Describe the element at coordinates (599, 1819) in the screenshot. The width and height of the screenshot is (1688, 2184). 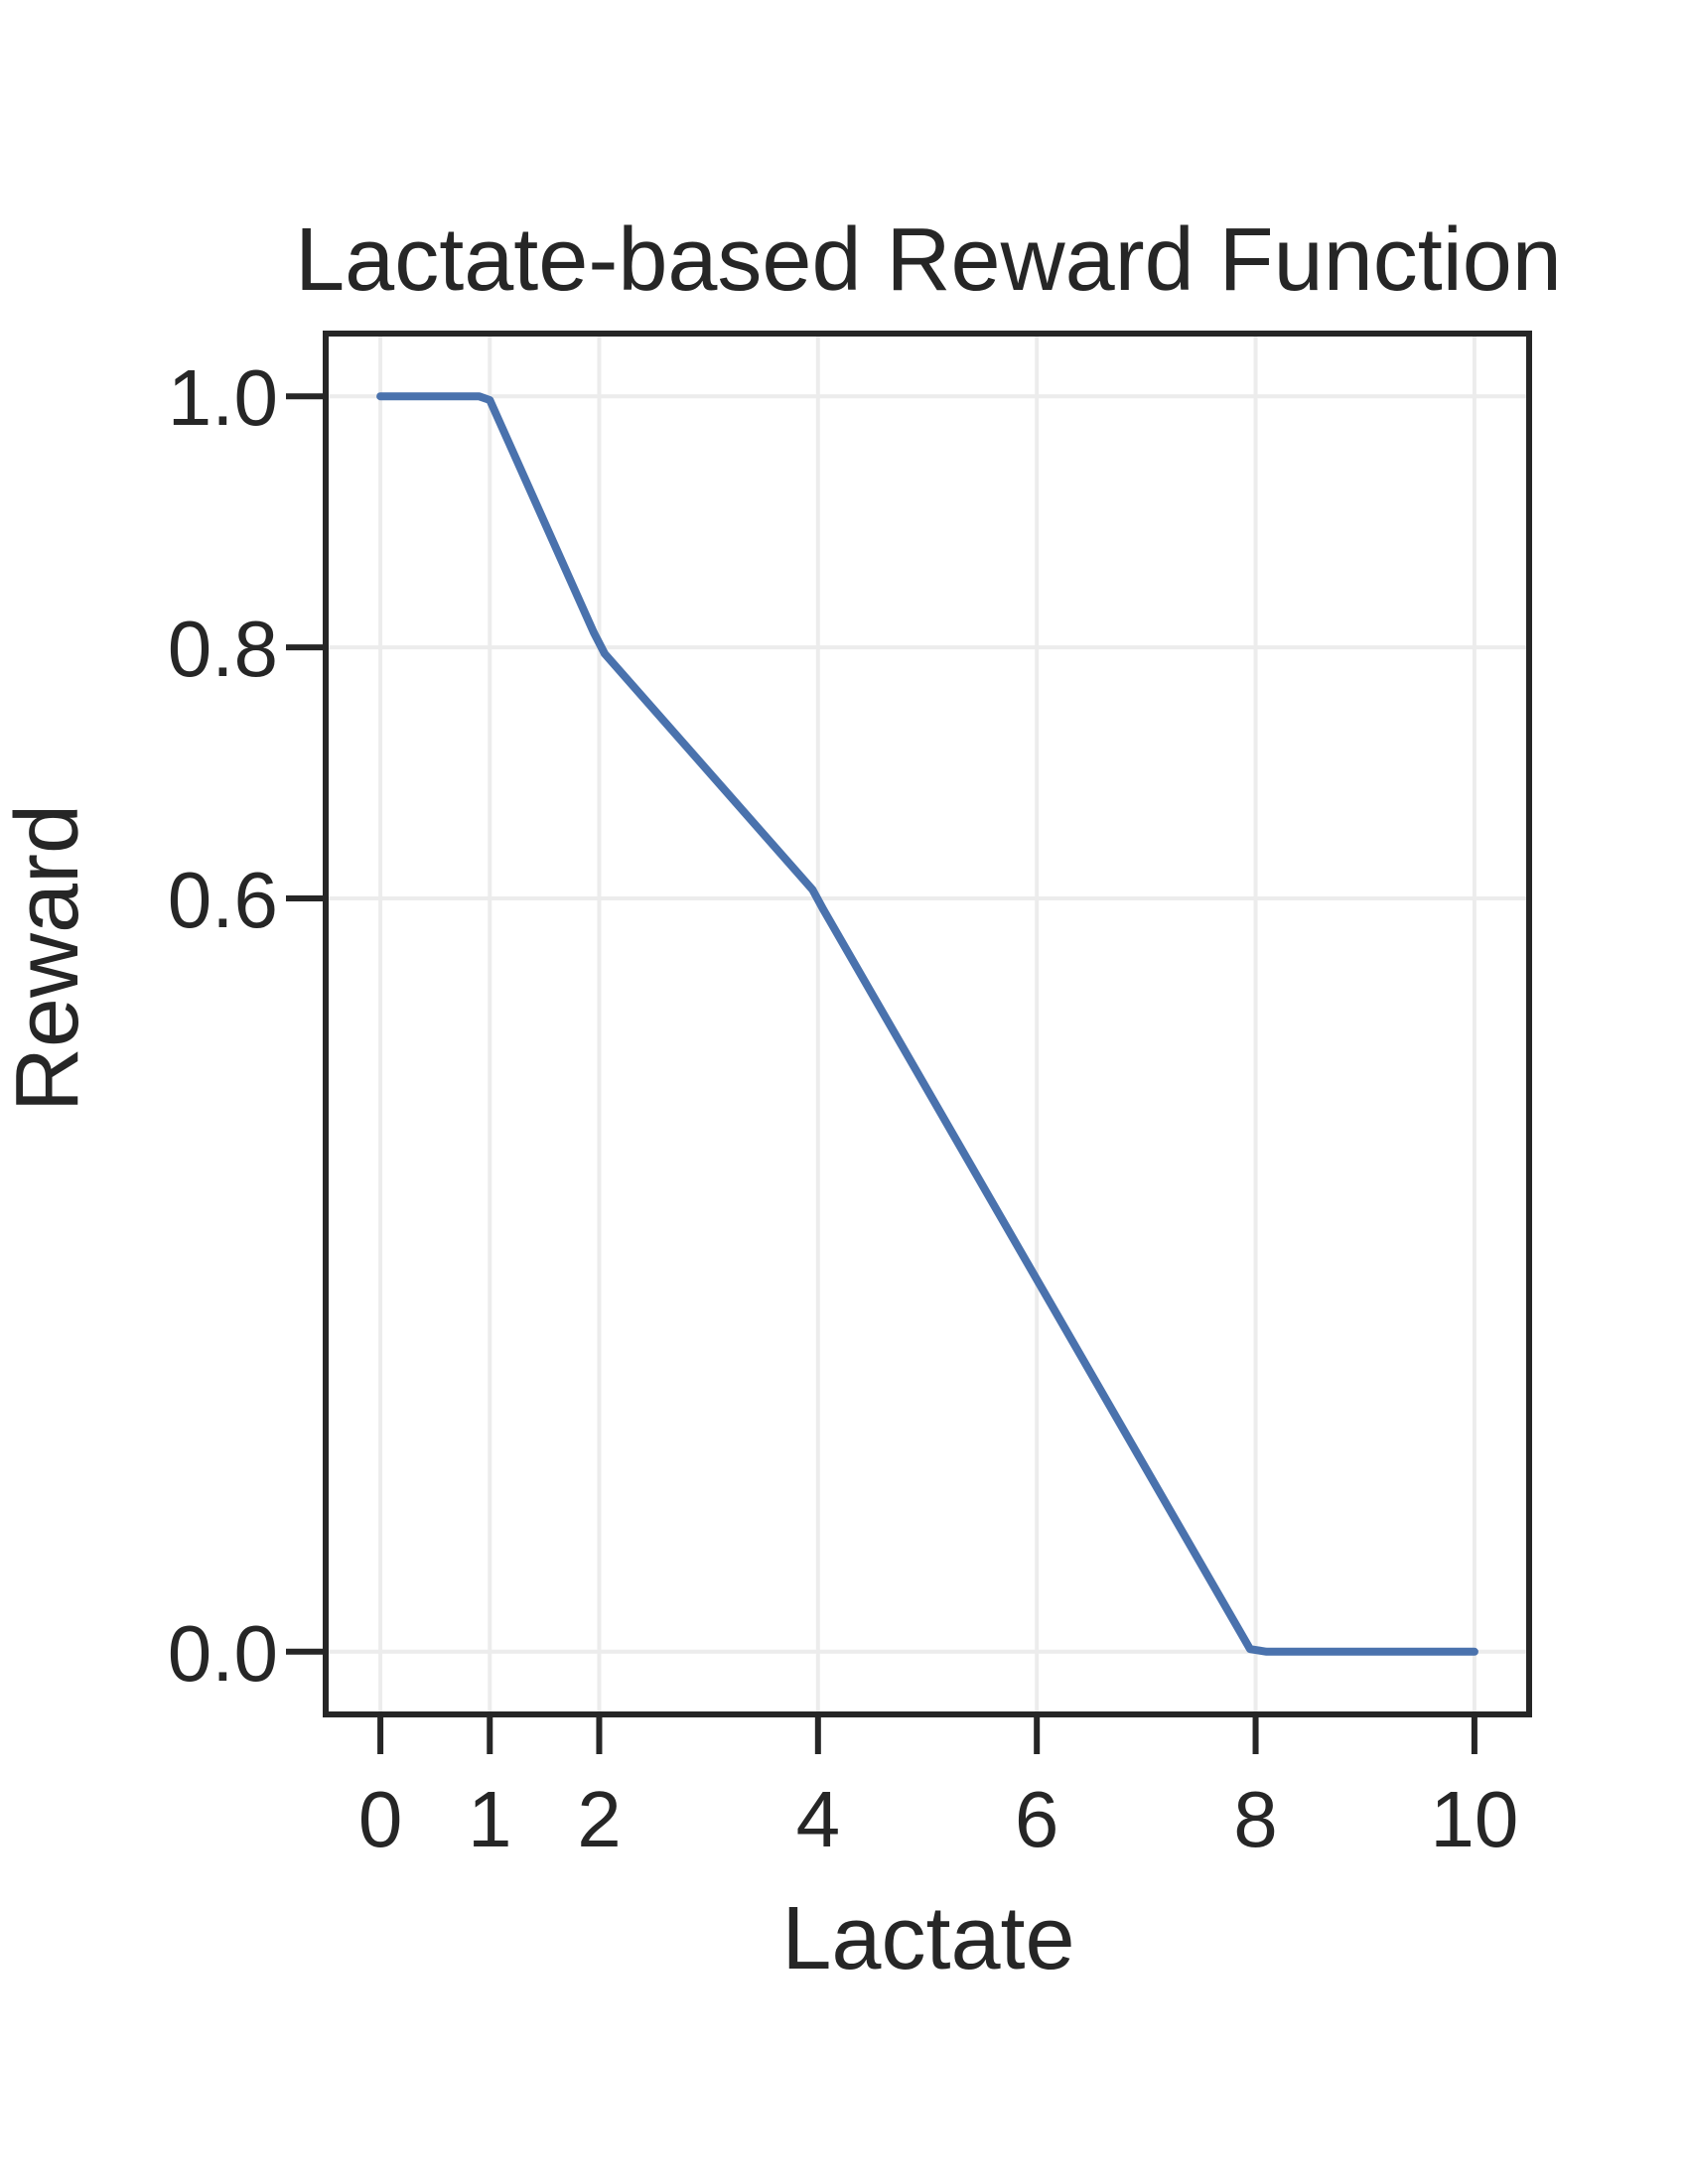
I see `x-tick-label: 2` at that location.